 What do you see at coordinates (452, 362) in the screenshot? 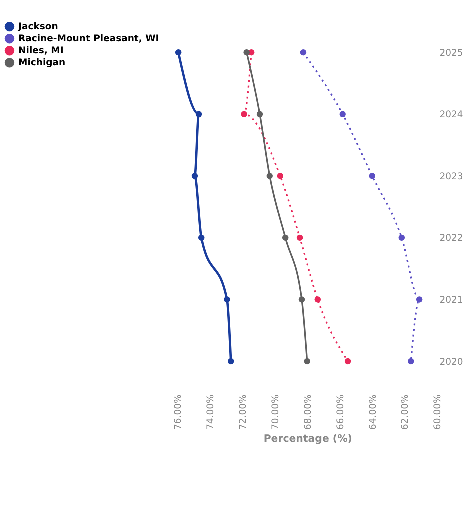
I see `y-tick-label: 2020` at bounding box center [452, 362].